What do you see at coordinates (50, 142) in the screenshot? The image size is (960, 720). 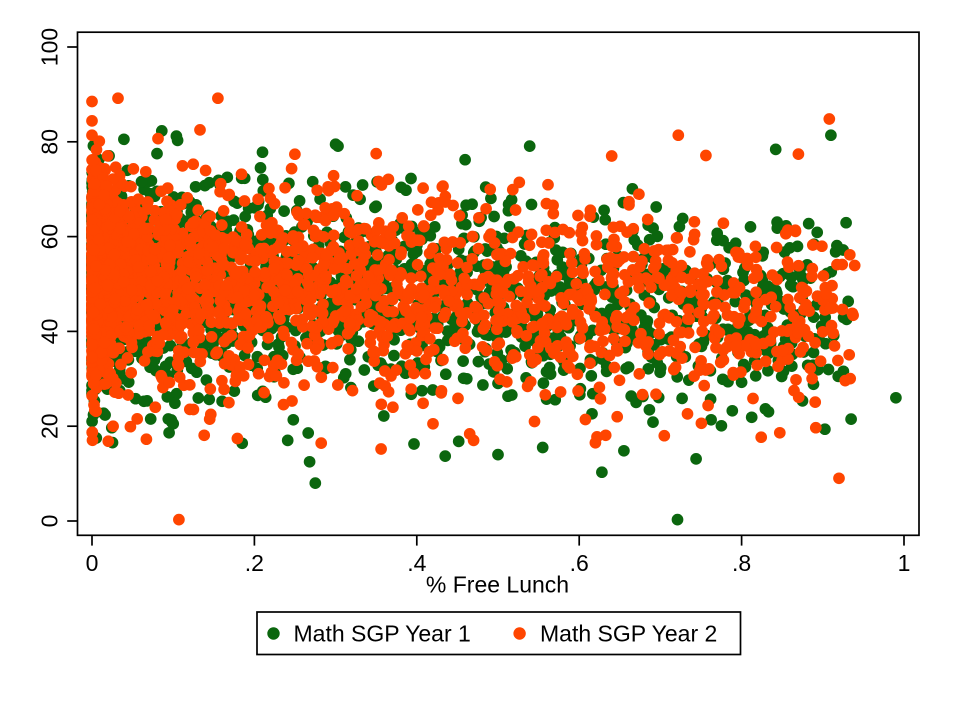 I see `svg-text: 80` at bounding box center [50, 142].